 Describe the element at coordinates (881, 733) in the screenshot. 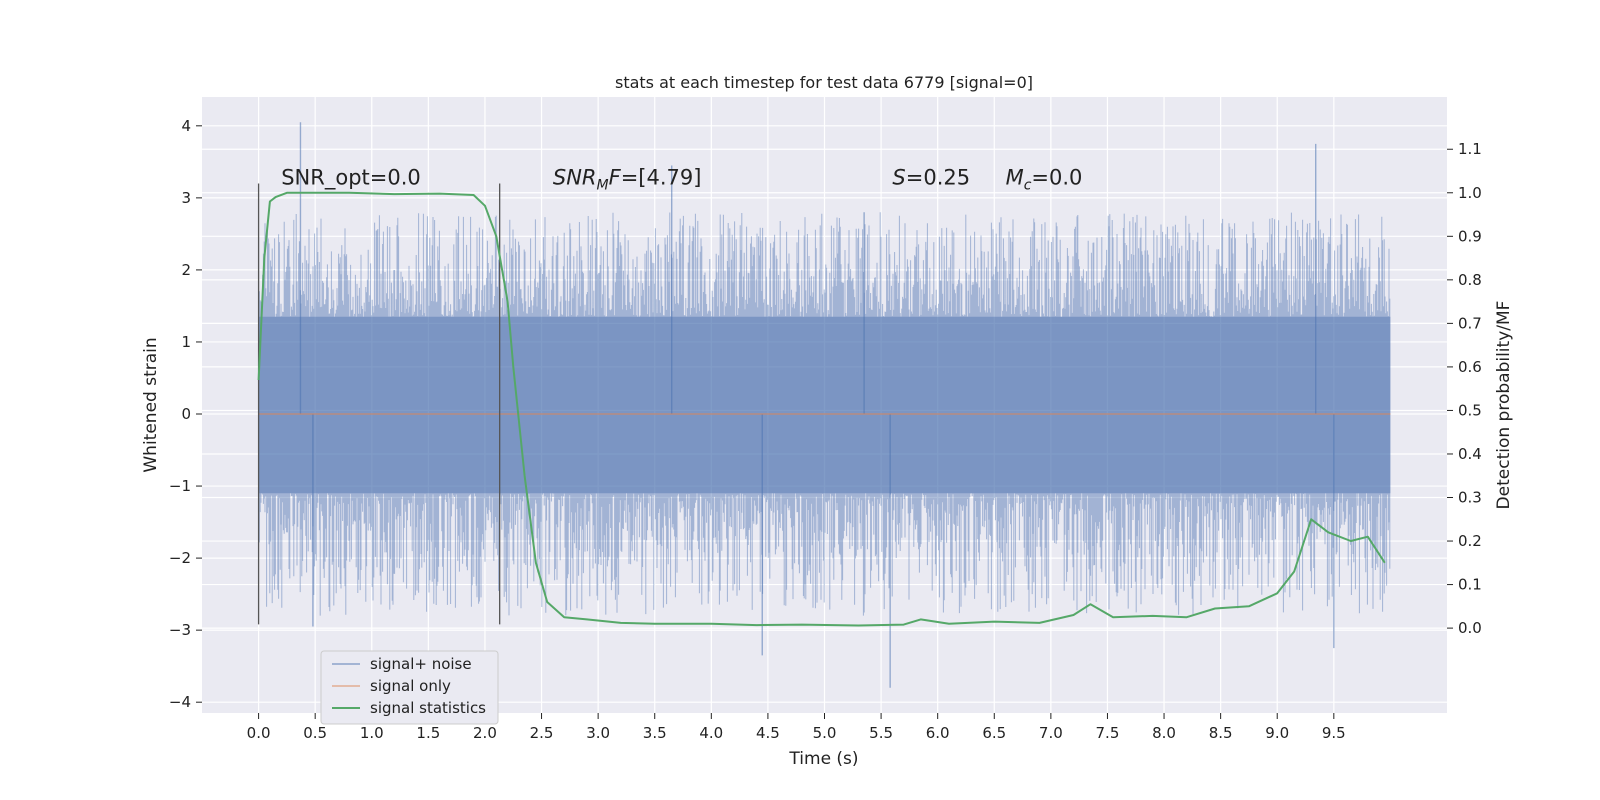

I see `x-tick-label: 5.5` at that location.